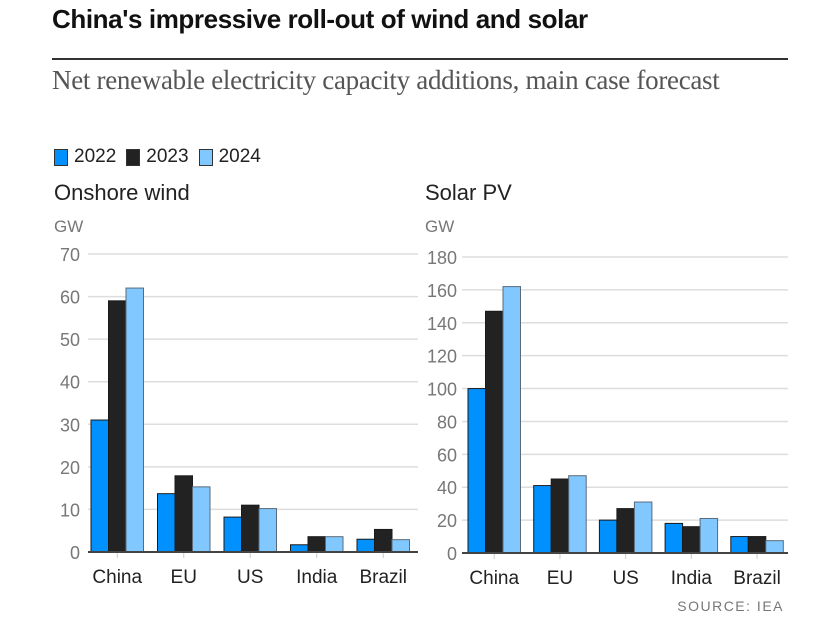  I want to click on panel-title-solar: Solar PV, so click(468, 192).